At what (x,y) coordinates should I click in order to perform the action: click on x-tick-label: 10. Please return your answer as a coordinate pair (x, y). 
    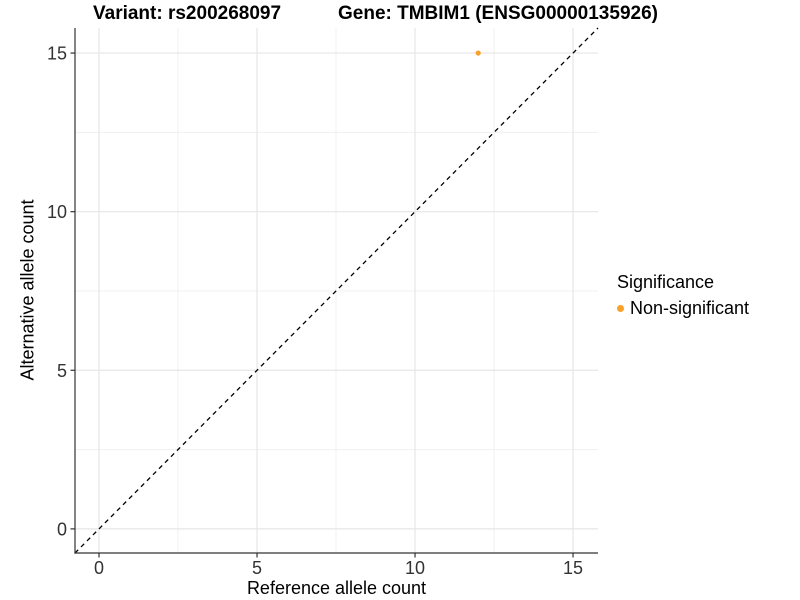
    Looking at the image, I should click on (415, 568).